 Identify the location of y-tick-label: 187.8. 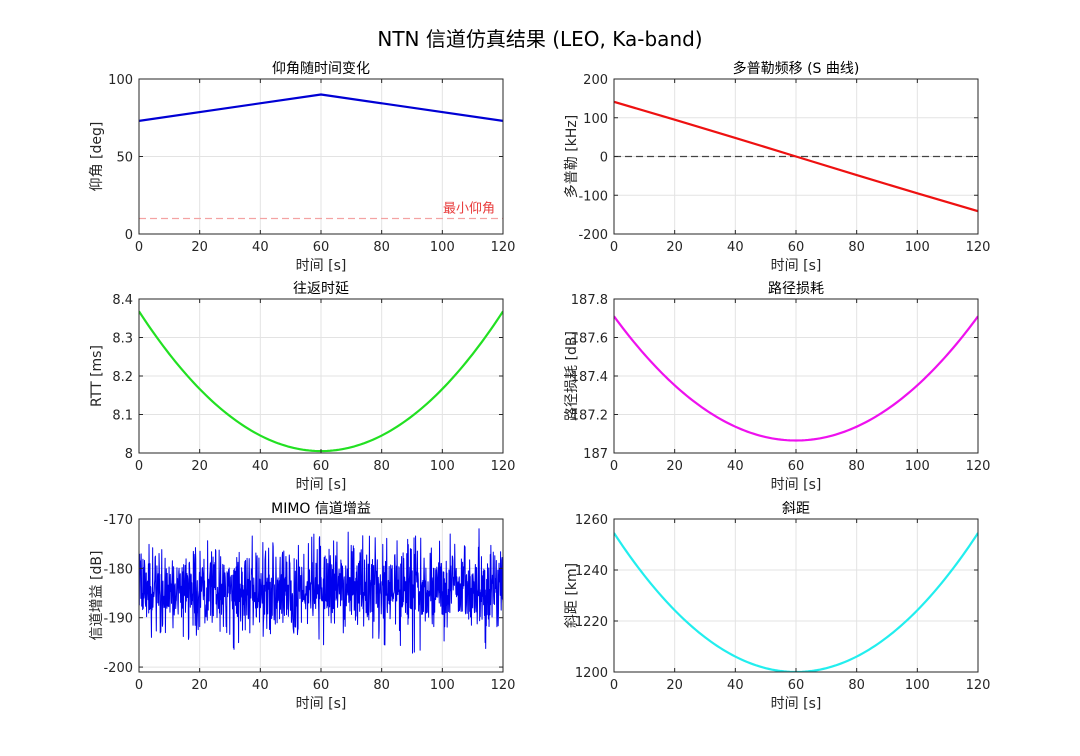
(589, 300).